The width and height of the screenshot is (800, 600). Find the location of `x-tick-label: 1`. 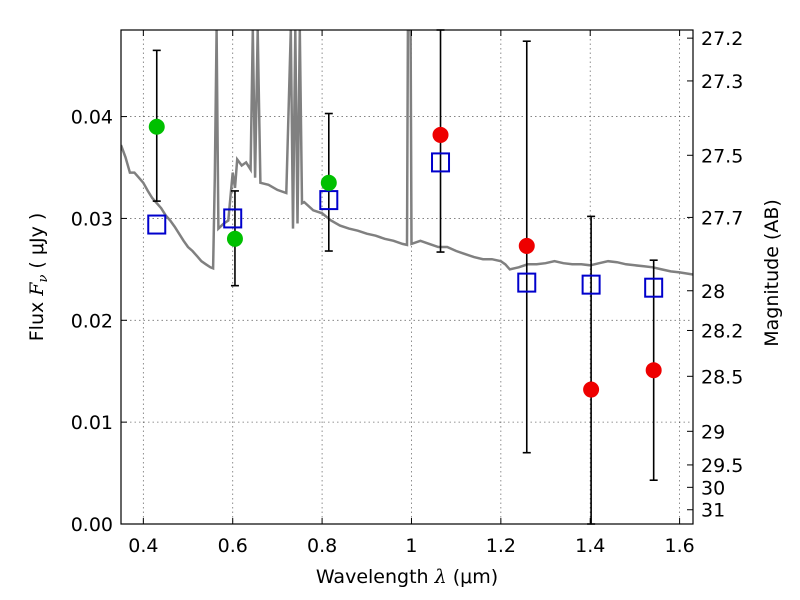

x-tick-label: 1 is located at coordinates (411, 546).